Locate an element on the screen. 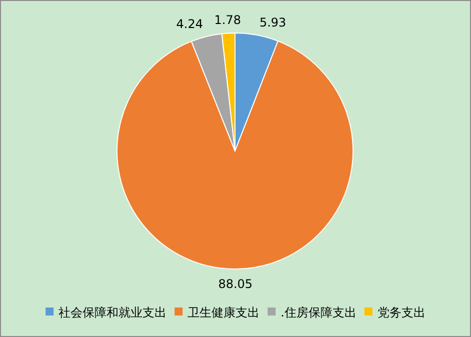  data-label: 1.78 is located at coordinates (227, 20).